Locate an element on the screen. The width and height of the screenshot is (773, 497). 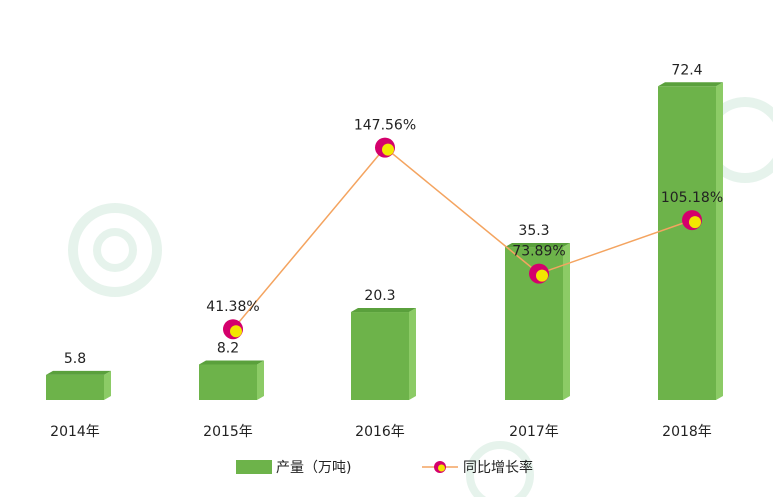
bar-value-label: 20.3 is located at coordinates (379, 296).